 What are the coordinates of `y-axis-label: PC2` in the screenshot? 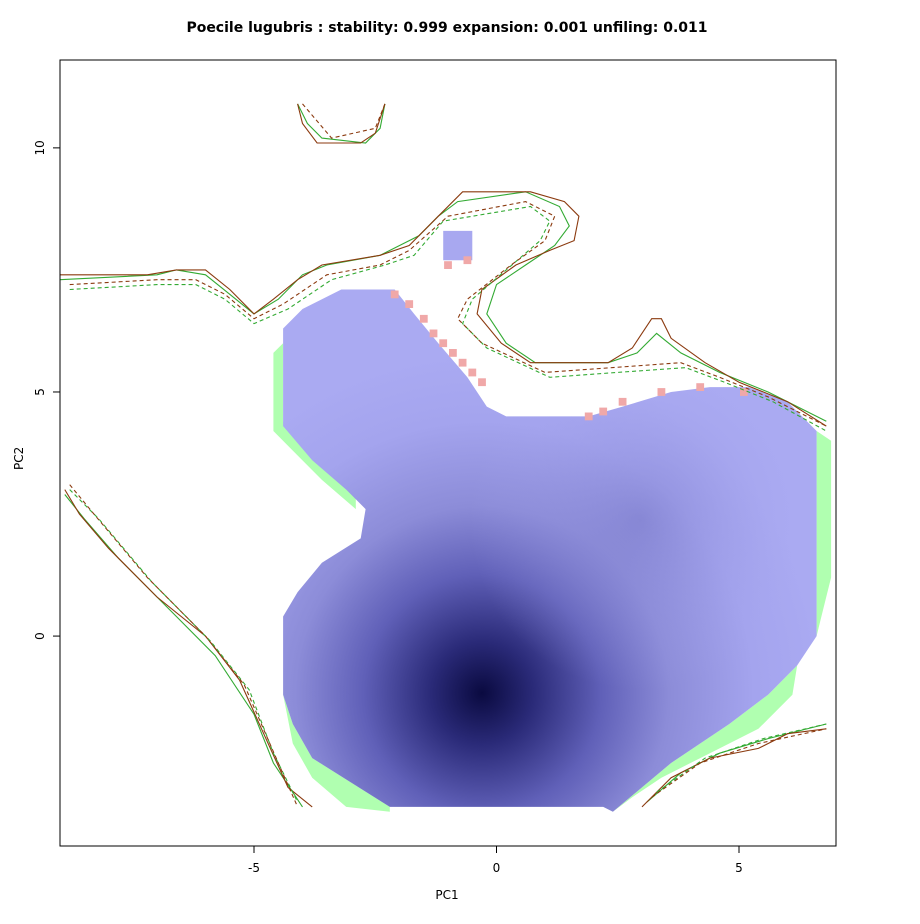 It's located at (19, 458).